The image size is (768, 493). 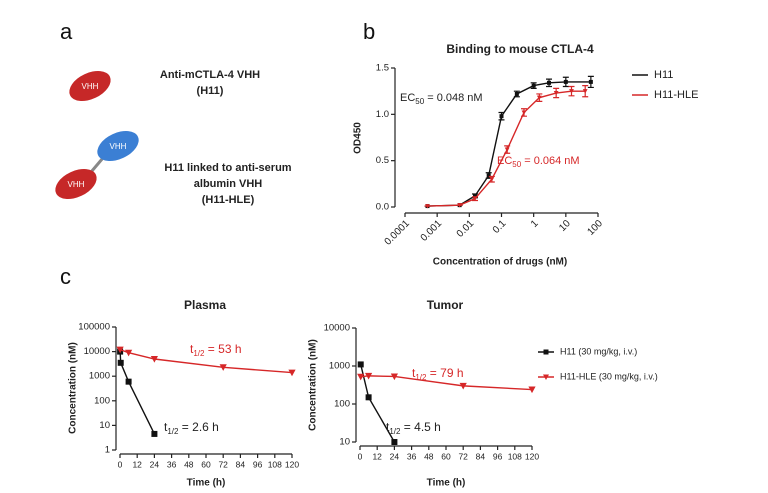 I want to click on x-tick-label: 1, so click(x=535, y=224).